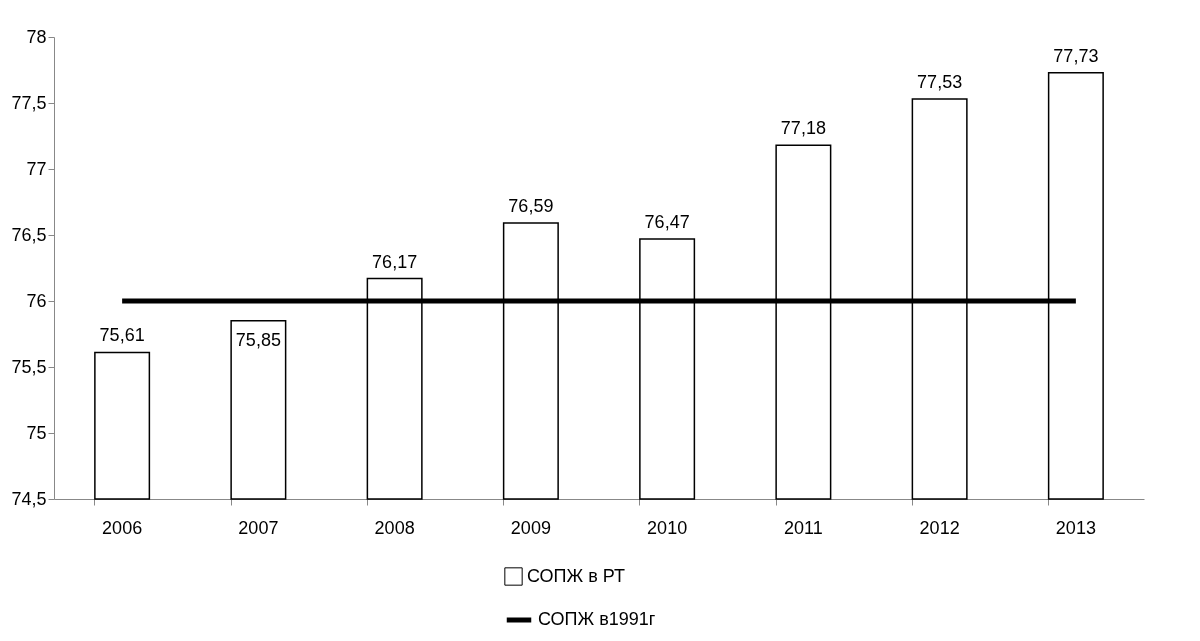 This screenshot has height=641, width=1200. Describe the element at coordinates (122, 527) in the screenshot. I see `x-tick-label: 2006` at that location.